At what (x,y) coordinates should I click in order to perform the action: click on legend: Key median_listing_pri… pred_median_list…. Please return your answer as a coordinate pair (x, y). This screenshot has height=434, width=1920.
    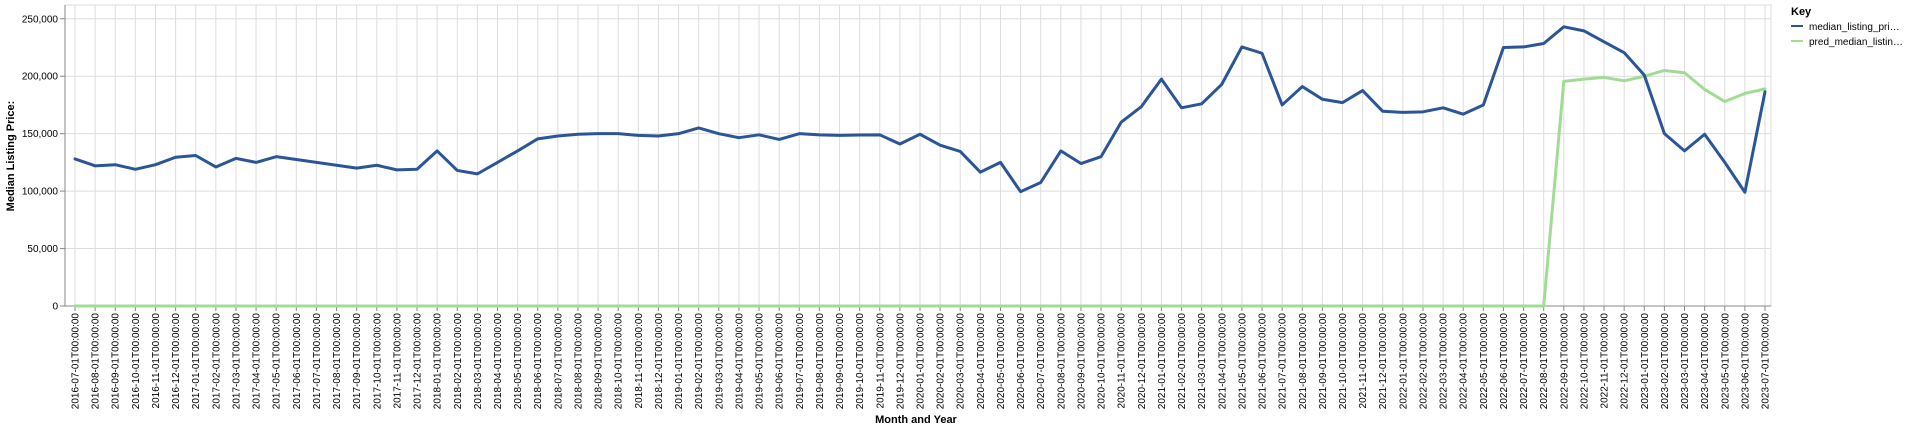
    Looking at the image, I should click on (1847, 27).